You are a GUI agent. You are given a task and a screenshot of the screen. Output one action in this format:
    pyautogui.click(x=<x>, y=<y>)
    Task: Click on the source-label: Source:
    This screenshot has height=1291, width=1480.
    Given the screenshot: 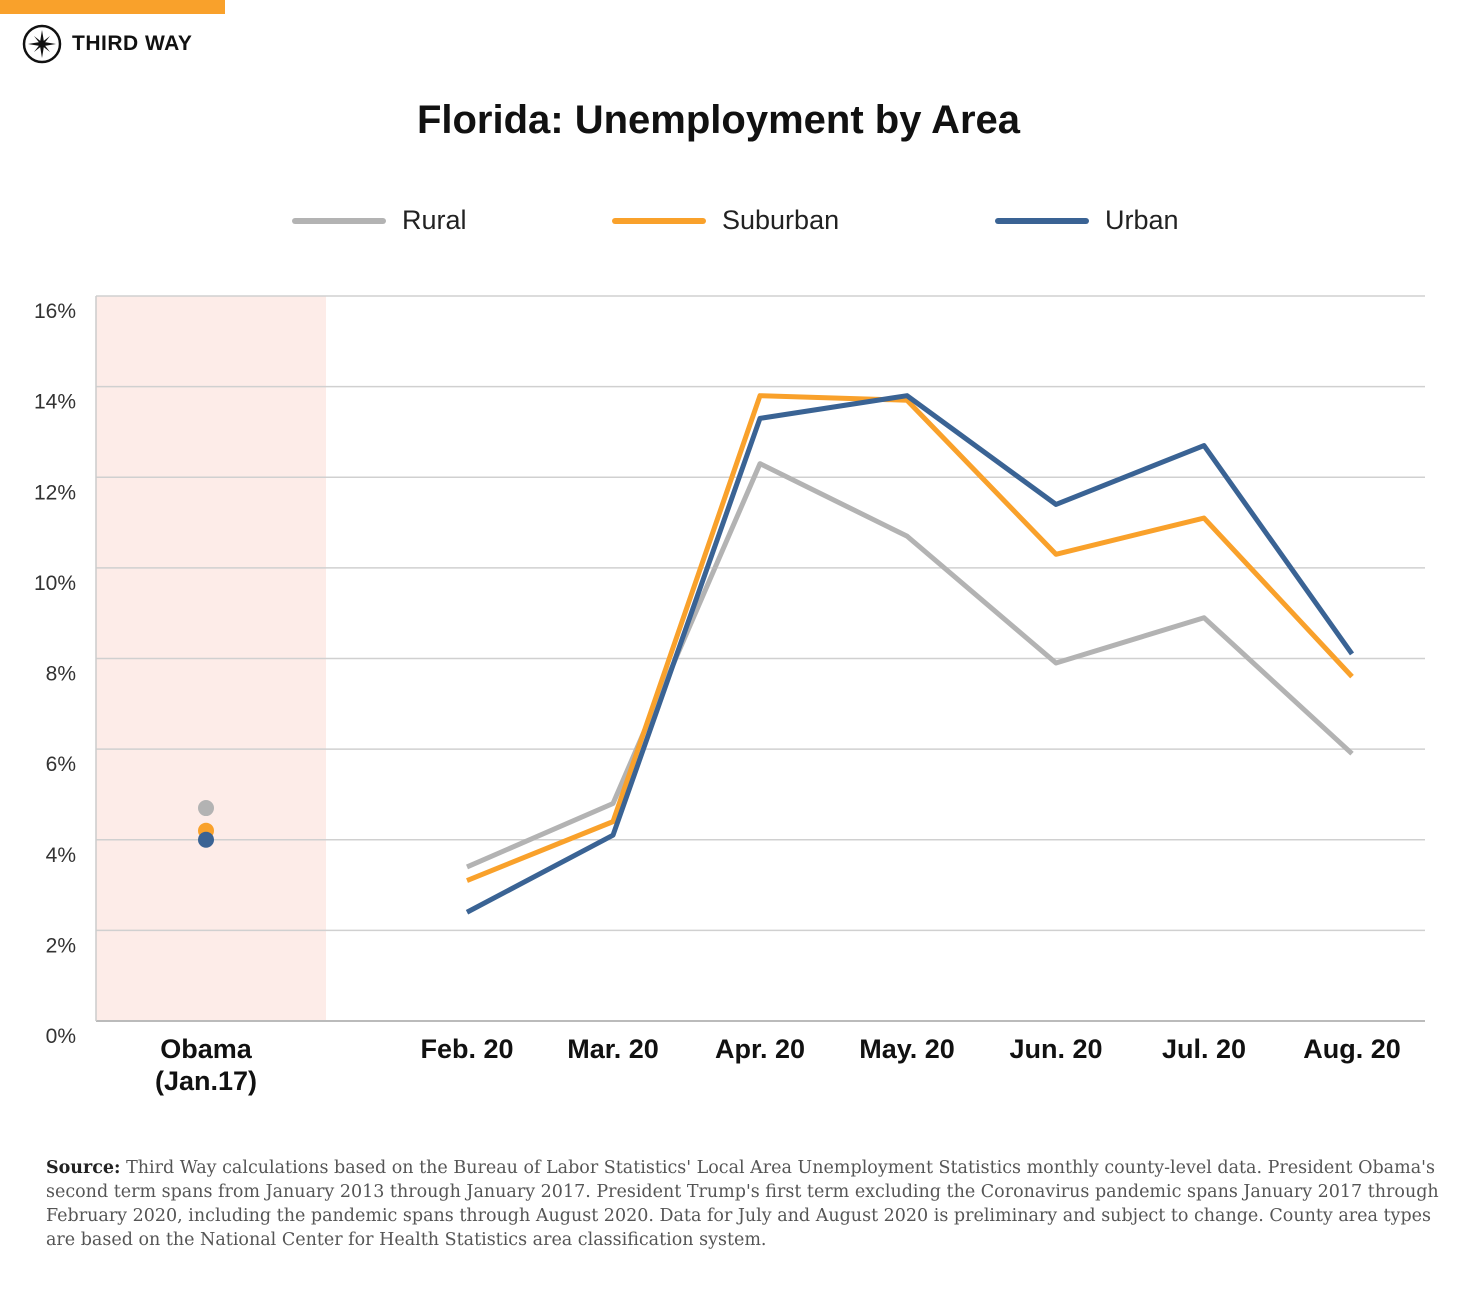 What is the action you would take?
    pyautogui.click(x=83, y=1168)
    